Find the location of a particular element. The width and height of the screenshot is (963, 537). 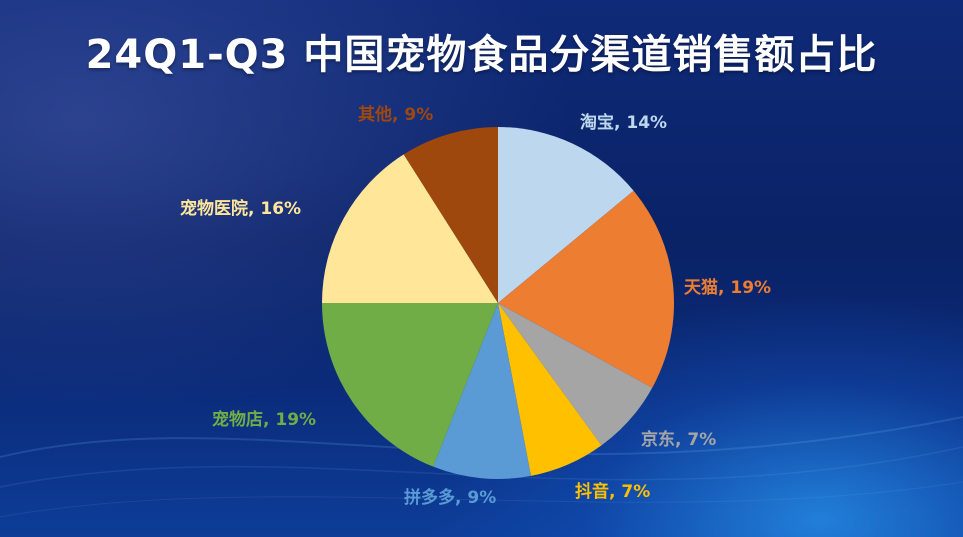

chart-title: 24Q1-Q3 中国宠物食品分渠道销售额占比 is located at coordinates (481, 55).